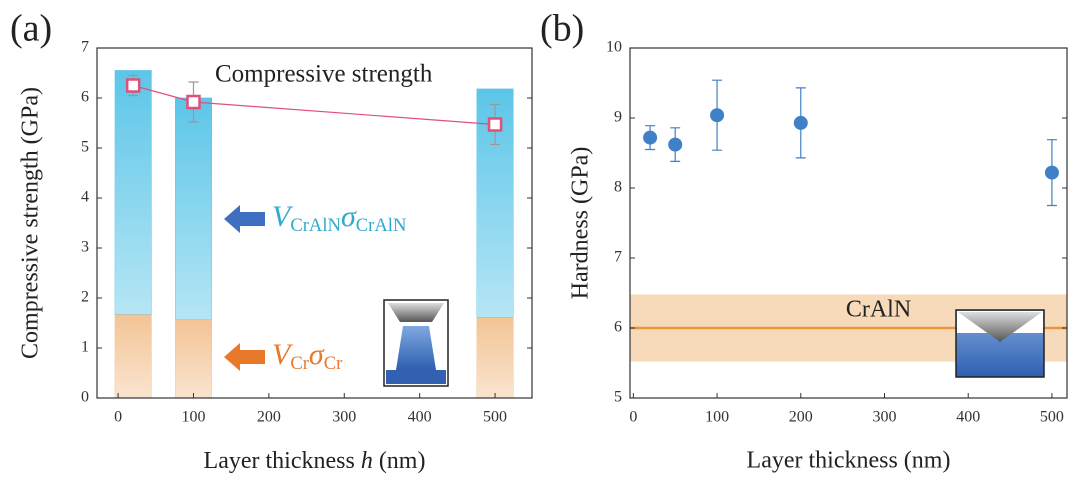 The height and width of the screenshot is (480, 1080). I want to click on y-axis-label: Compressive strength (GPa), so click(31, 223).